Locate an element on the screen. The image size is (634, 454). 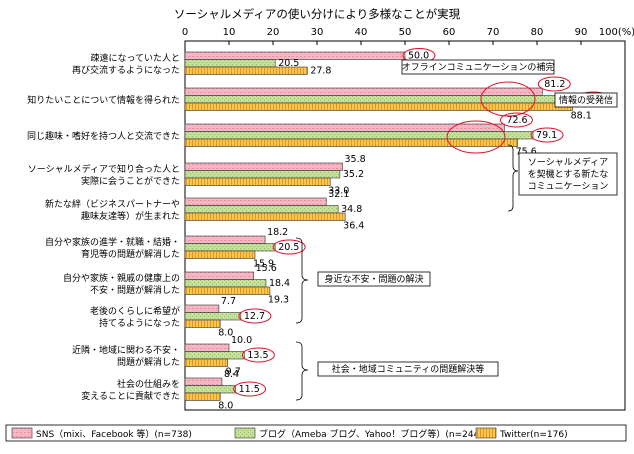
value-label: 34.8 is located at coordinates (351, 209).